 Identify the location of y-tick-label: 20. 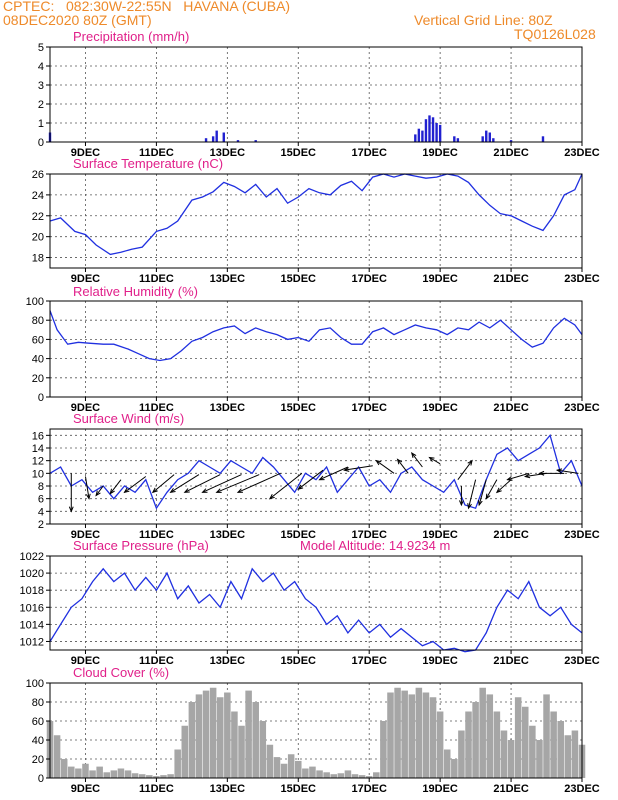
(38, 238).